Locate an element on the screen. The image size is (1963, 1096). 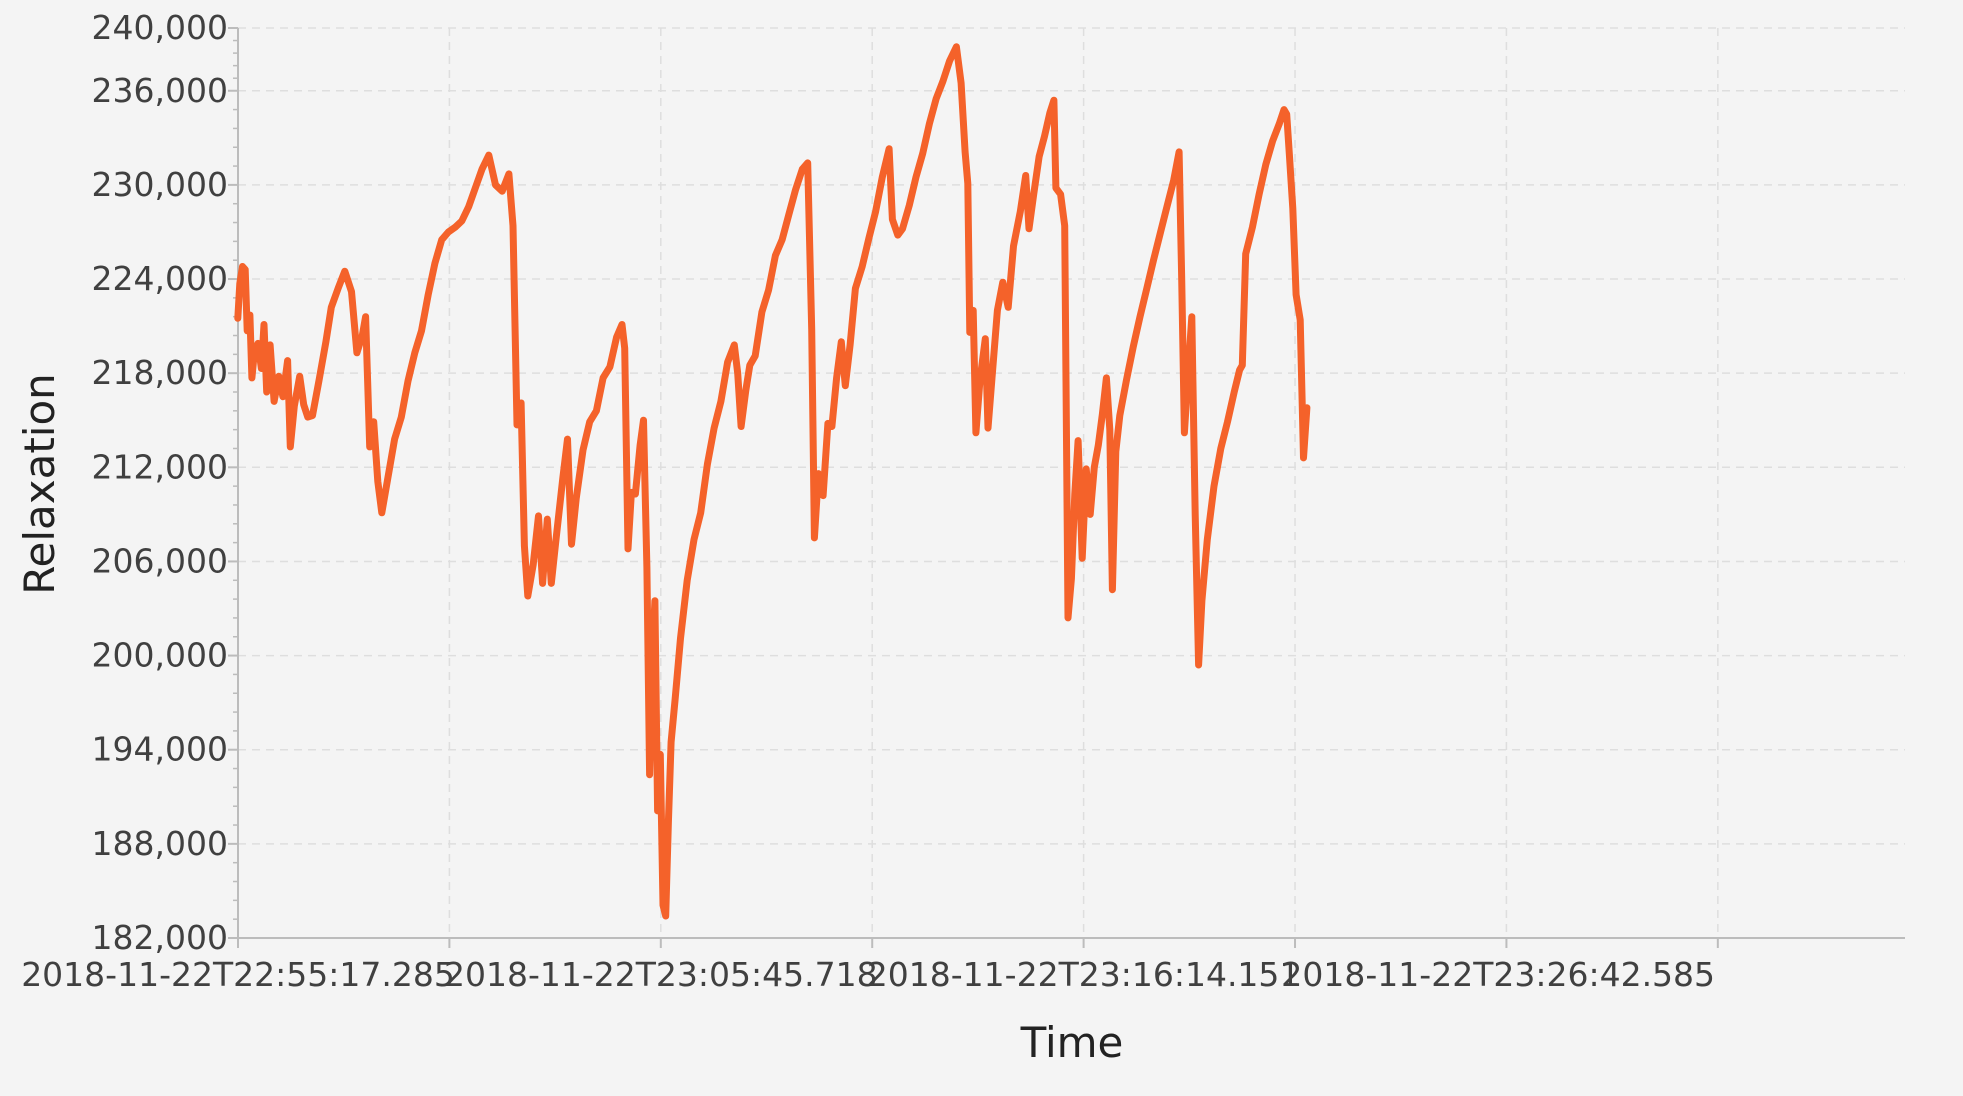
x-tick-label: 2018-11-22T23:26:42.585 is located at coordinates (1498, 974).